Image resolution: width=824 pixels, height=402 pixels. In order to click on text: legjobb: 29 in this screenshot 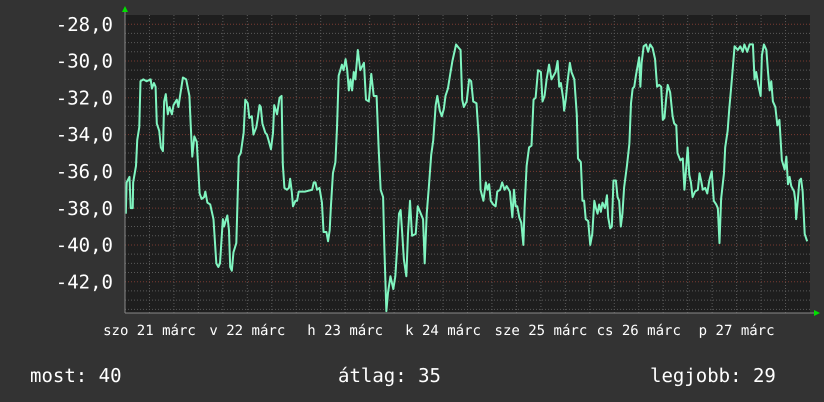, I will do `click(713, 376)`.